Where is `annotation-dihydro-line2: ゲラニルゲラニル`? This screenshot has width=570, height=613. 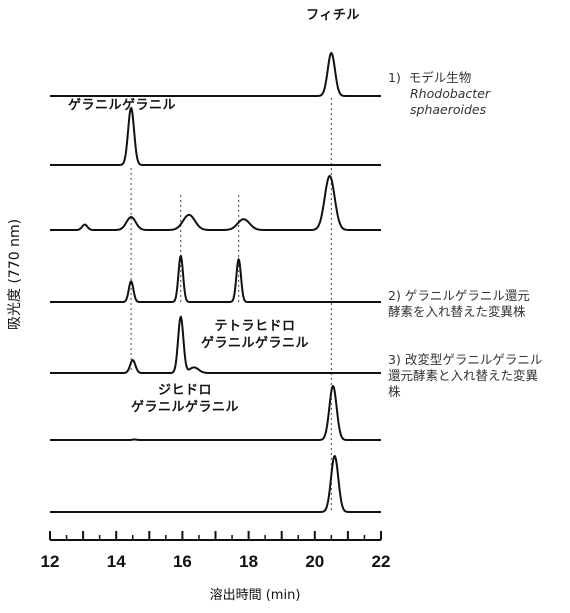
annotation-dihydro-line2: ゲラニルゲラニル is located at coordinates (184, 407).